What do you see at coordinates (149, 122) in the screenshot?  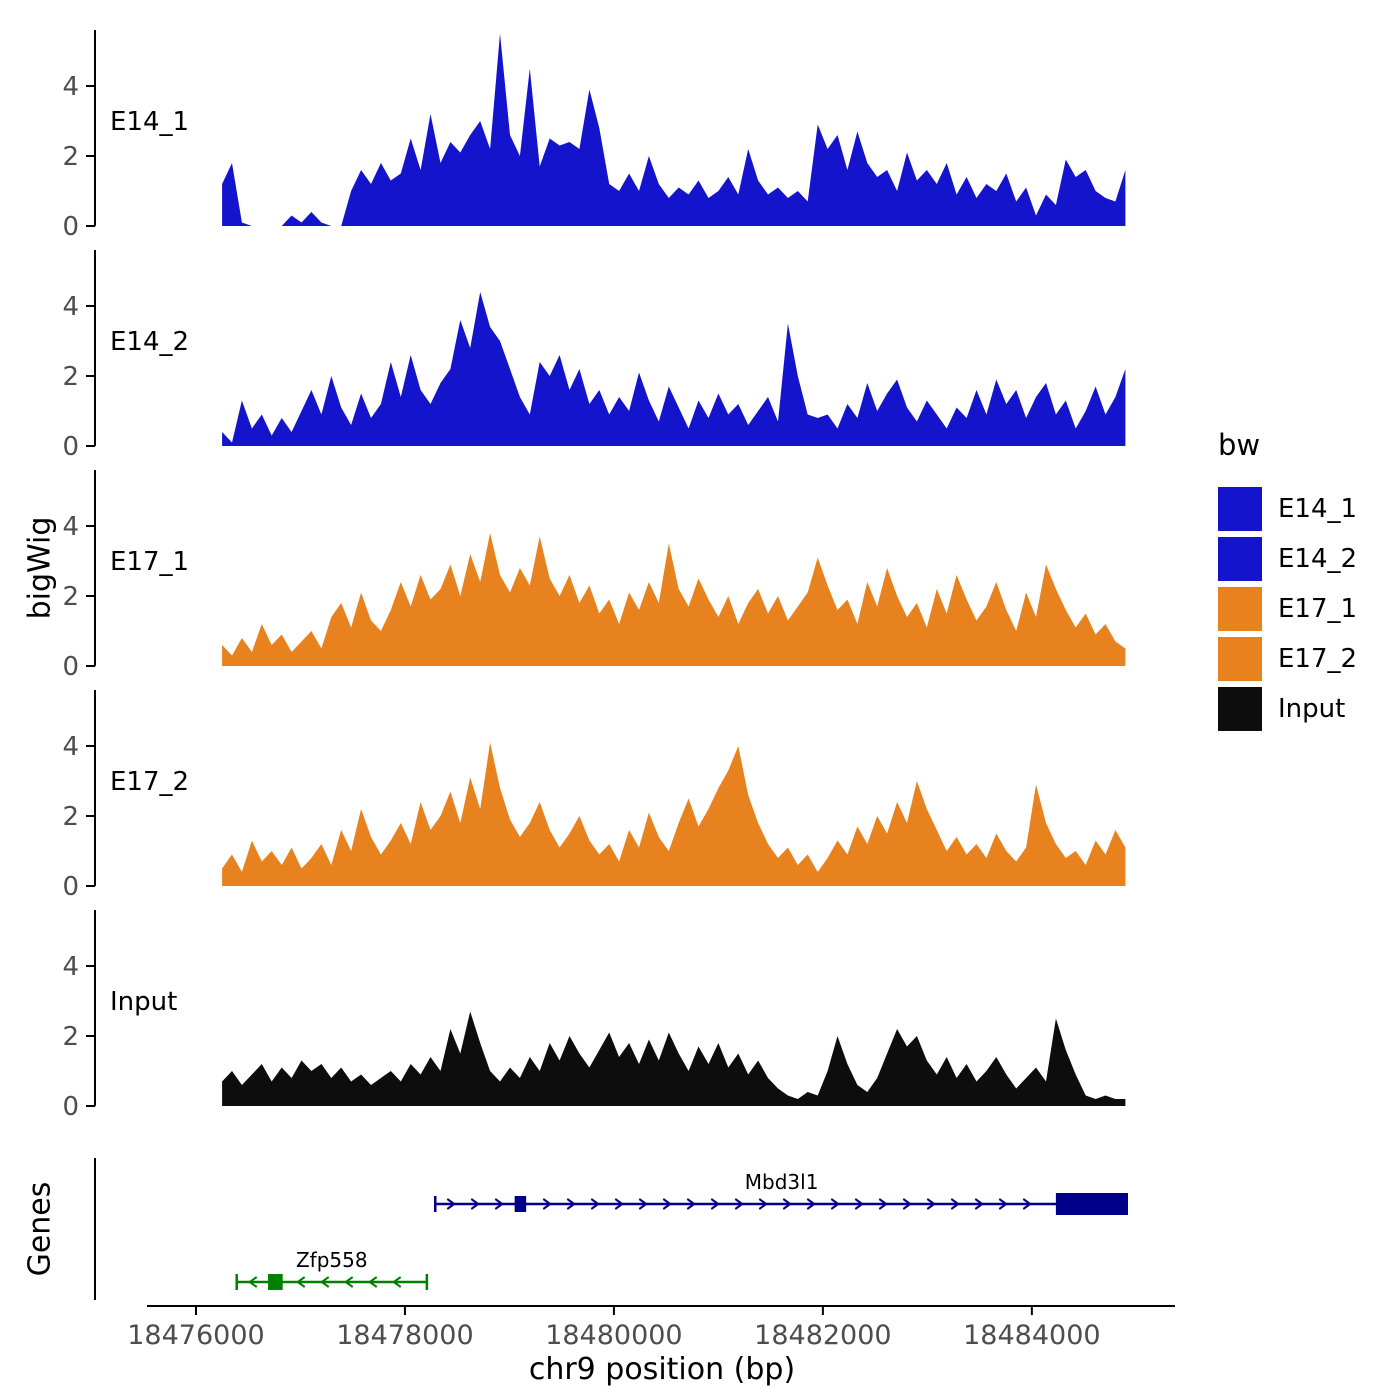 I see `track-label-E14_1: E14_1` at bounding box center [149, 122].